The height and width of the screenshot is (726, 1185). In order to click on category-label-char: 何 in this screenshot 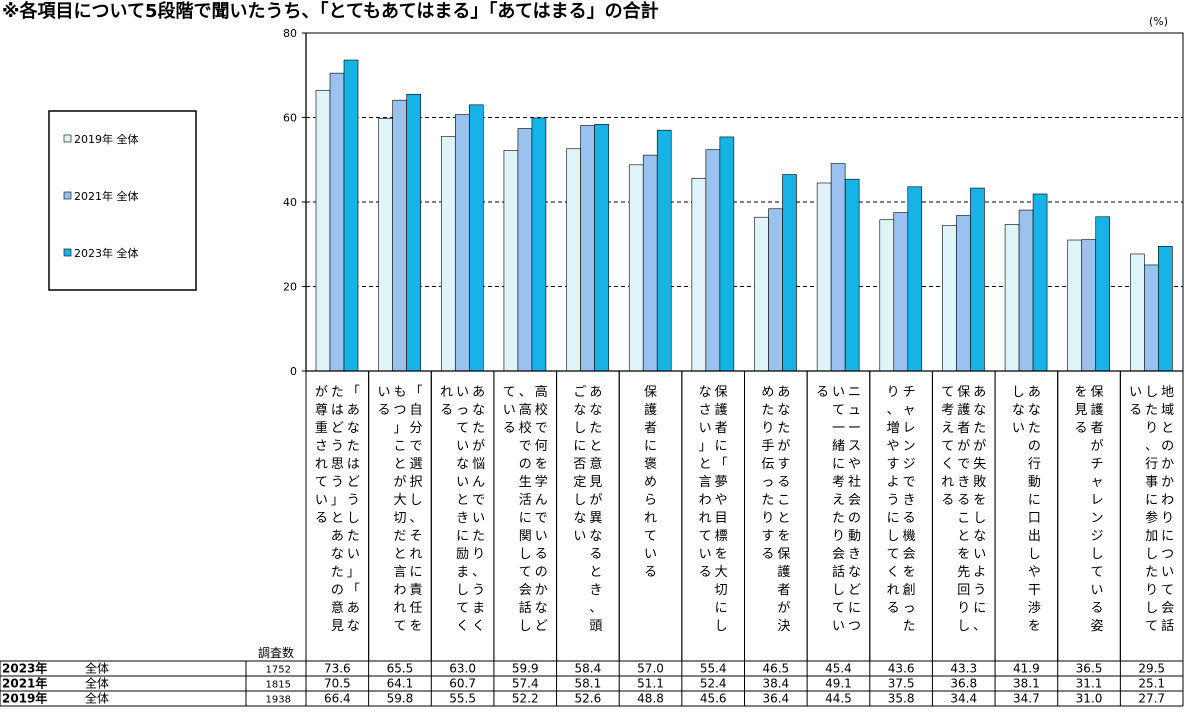, I will do `click(541, 446)`.